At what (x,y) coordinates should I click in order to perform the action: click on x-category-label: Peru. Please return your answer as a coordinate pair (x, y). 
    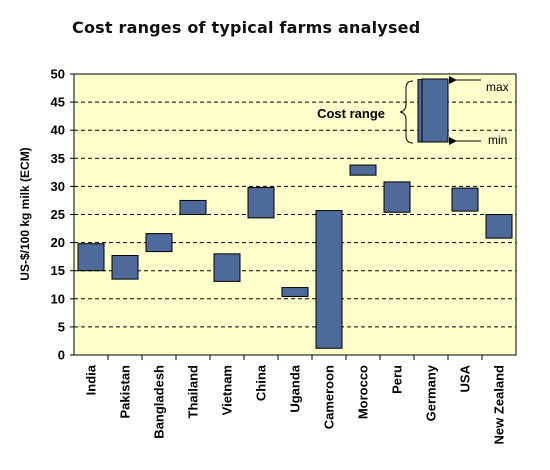
    Looking at the image, I should click on (397, 379).